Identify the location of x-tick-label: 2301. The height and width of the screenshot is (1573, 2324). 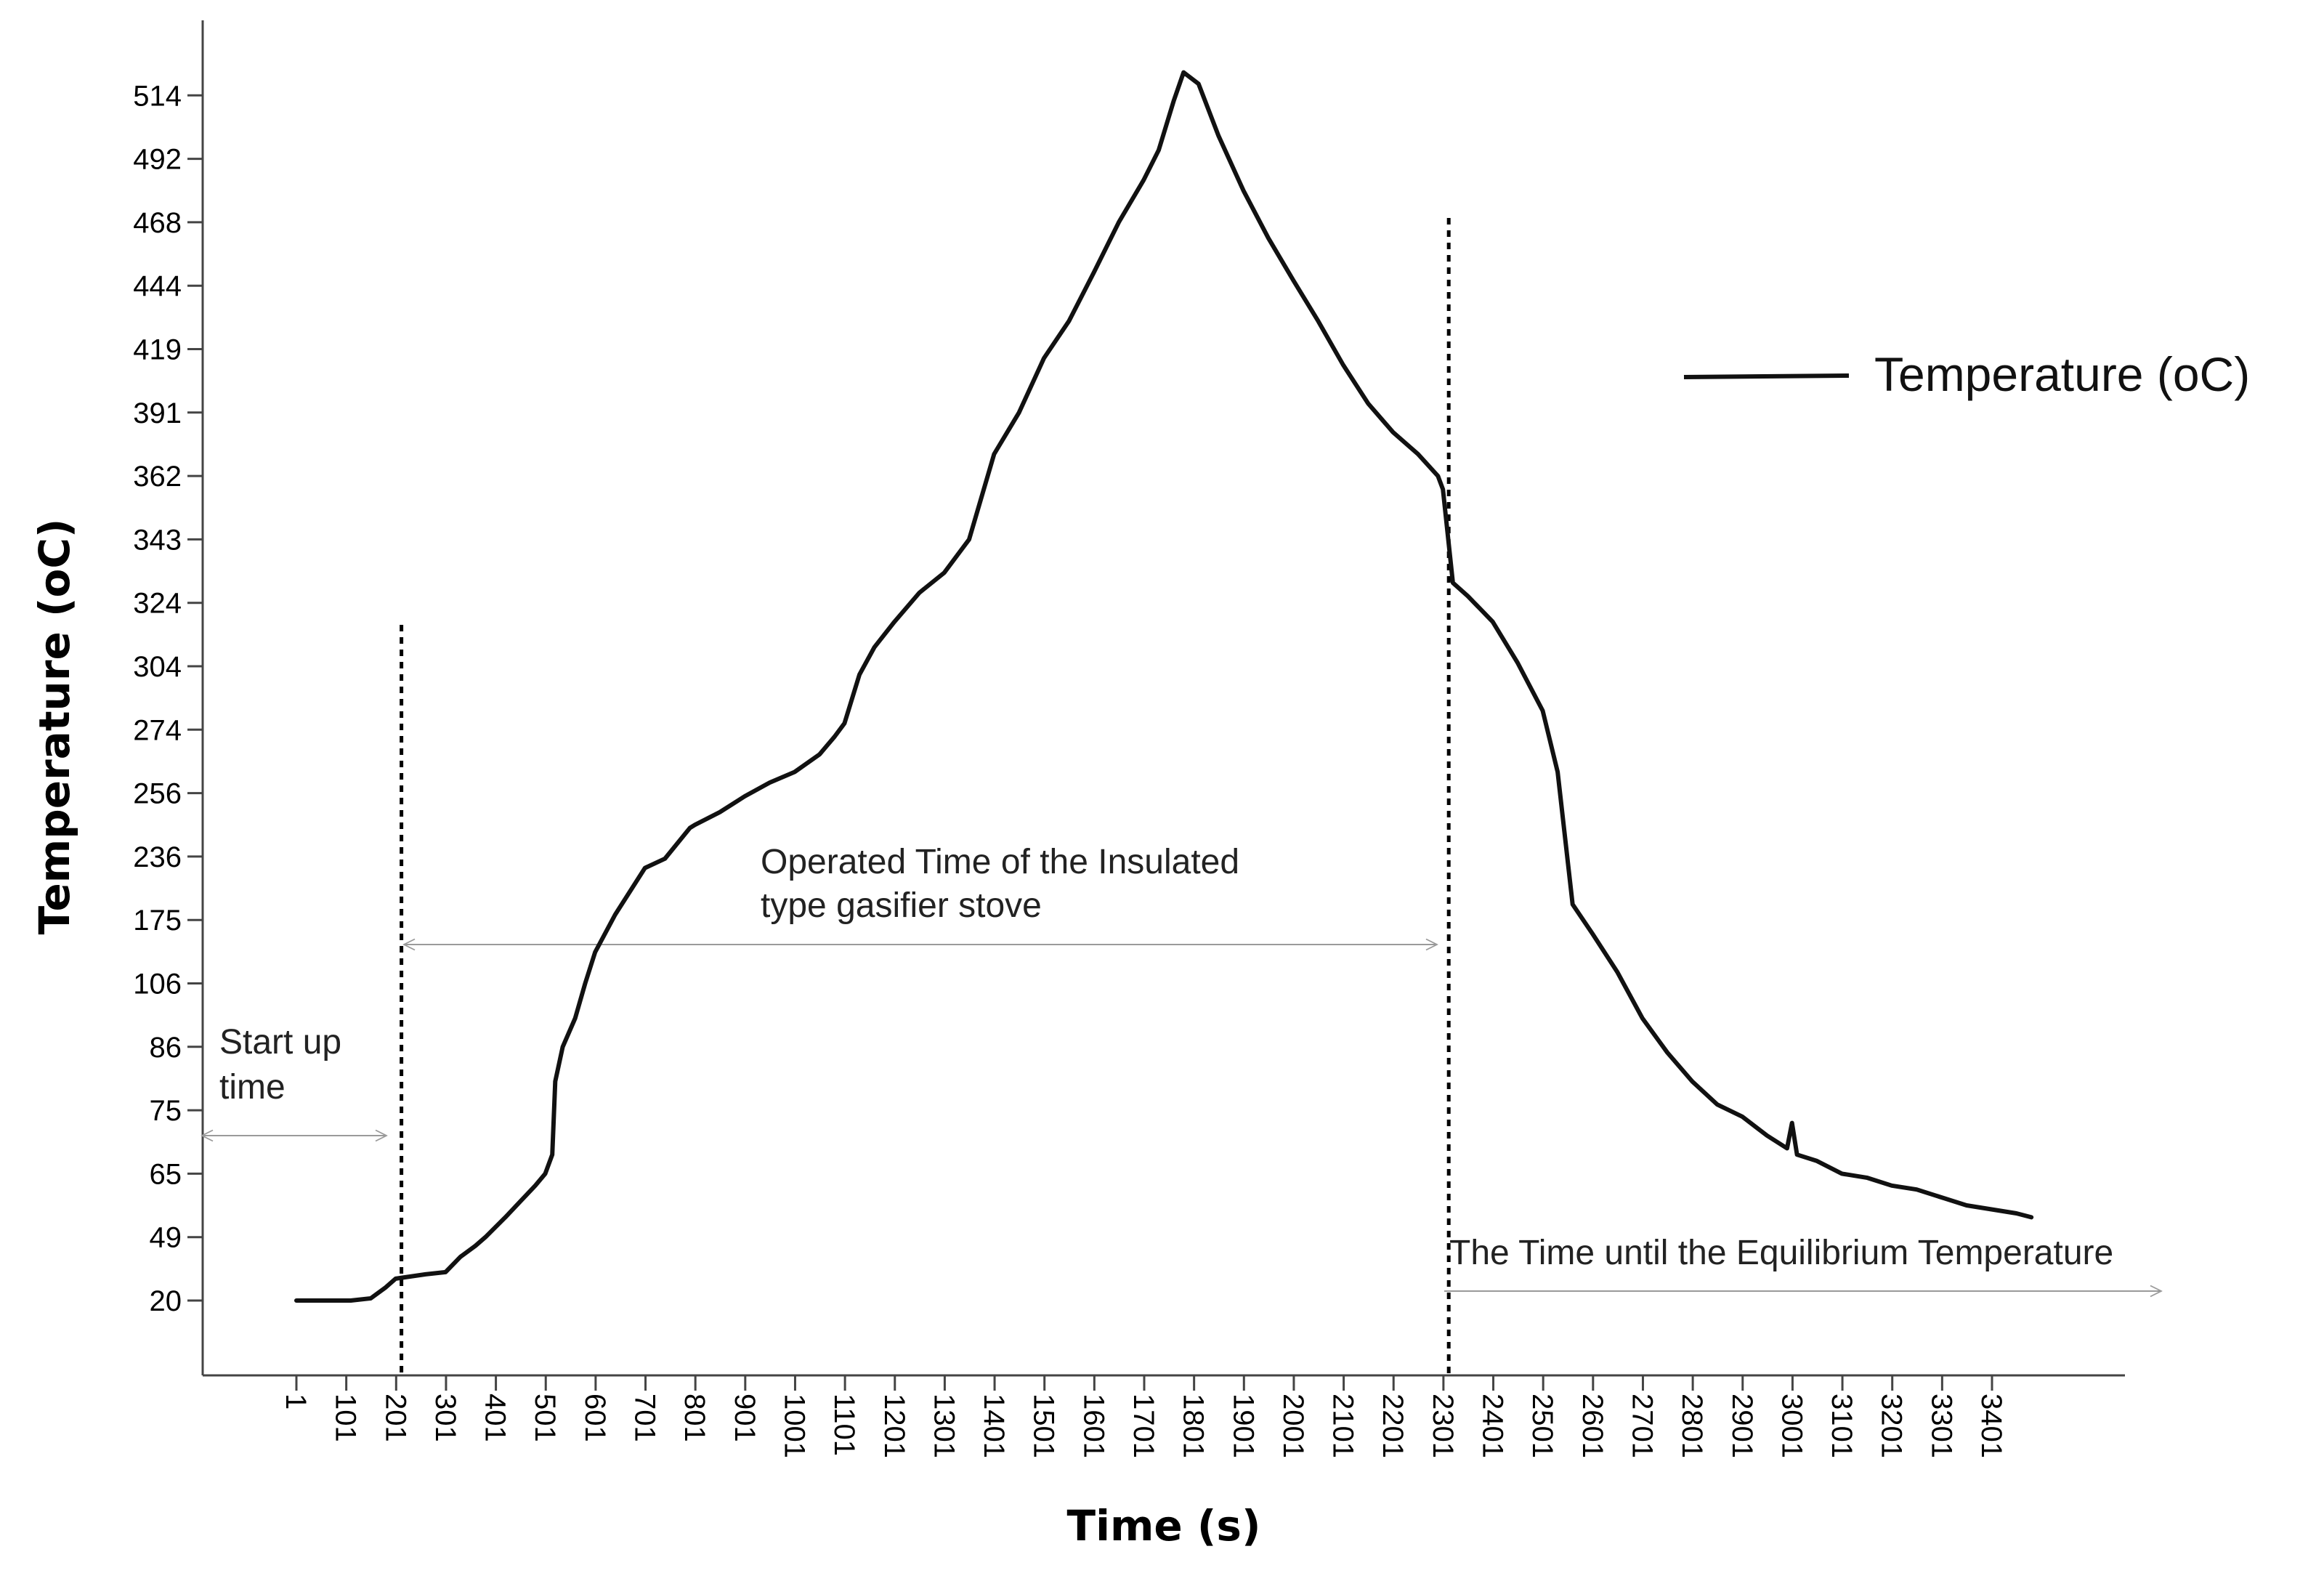
(1443, 1426).